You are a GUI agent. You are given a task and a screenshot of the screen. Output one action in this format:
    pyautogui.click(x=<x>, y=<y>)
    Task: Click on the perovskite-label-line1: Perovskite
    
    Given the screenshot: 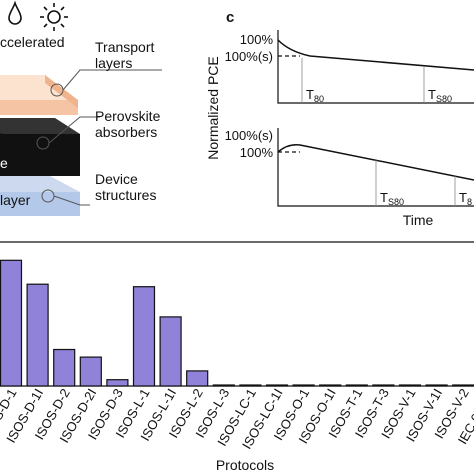 What is the action you would take?
    pyautogui.click(x=128, y=116)
    